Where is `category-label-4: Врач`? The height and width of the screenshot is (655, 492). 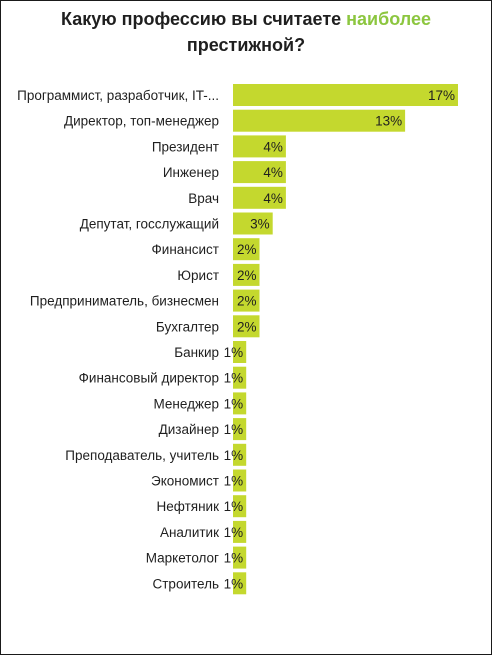 category-label-4: Врач is located at coordinates (203, 198).